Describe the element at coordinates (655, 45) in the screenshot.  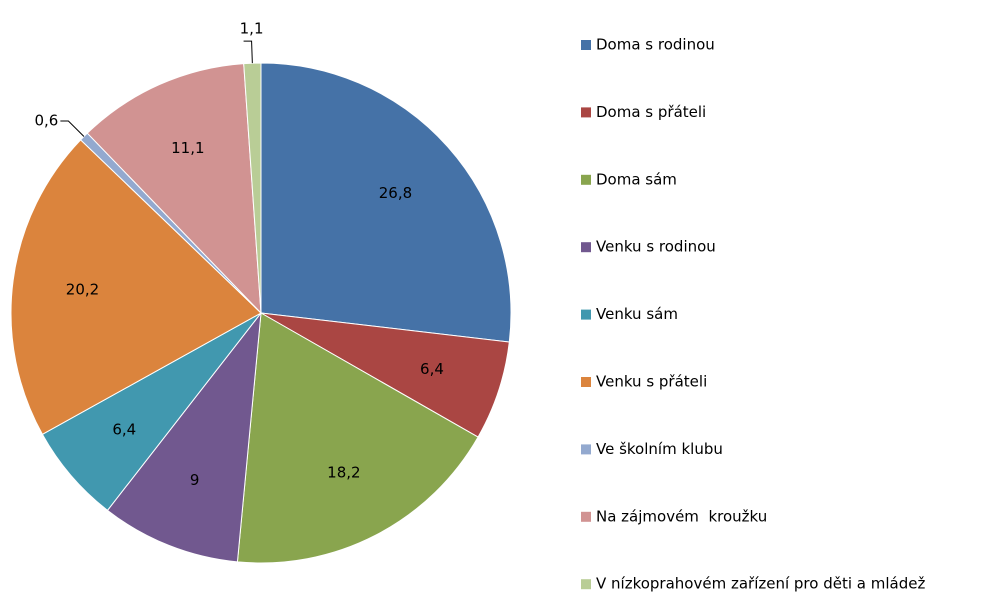
I see `legend-label: Doma s rodinou` at that location.